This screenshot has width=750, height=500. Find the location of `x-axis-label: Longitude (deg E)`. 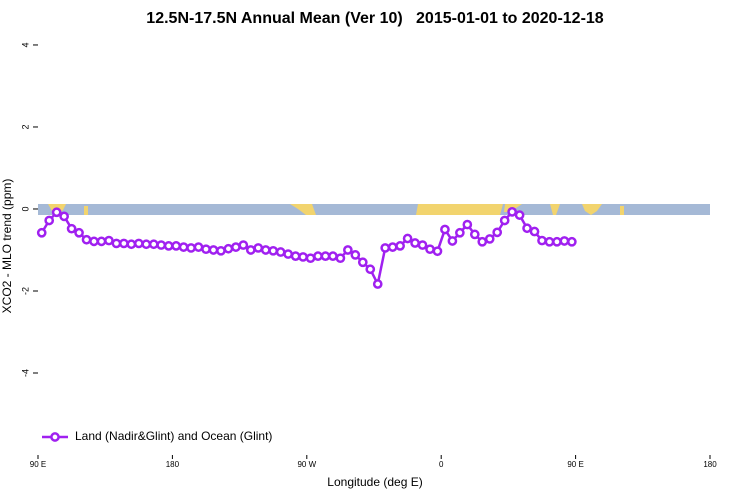

x-axis-label: Longitude (deg E) is located at coordinates (374, 482).